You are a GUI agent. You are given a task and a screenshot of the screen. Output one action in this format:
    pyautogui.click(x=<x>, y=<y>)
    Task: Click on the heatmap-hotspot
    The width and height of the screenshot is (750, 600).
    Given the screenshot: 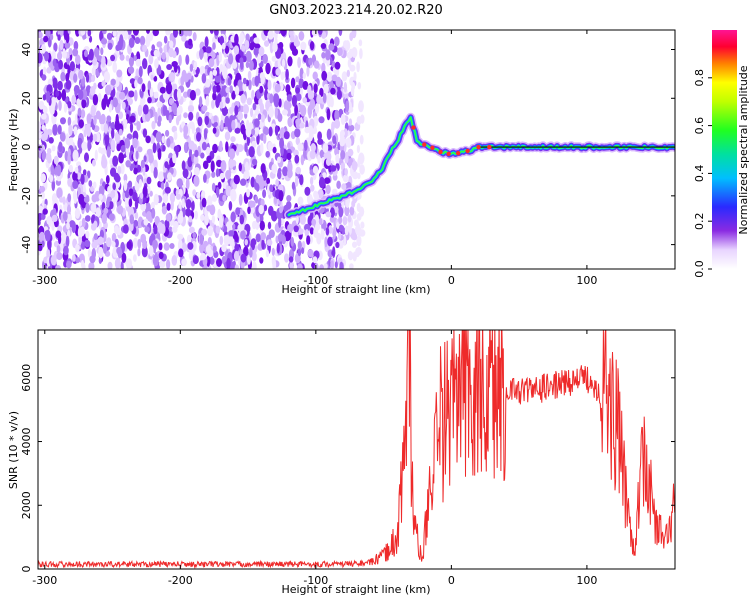 What is the action you would take?
    pyautogui.click(x=478, y=147)
    